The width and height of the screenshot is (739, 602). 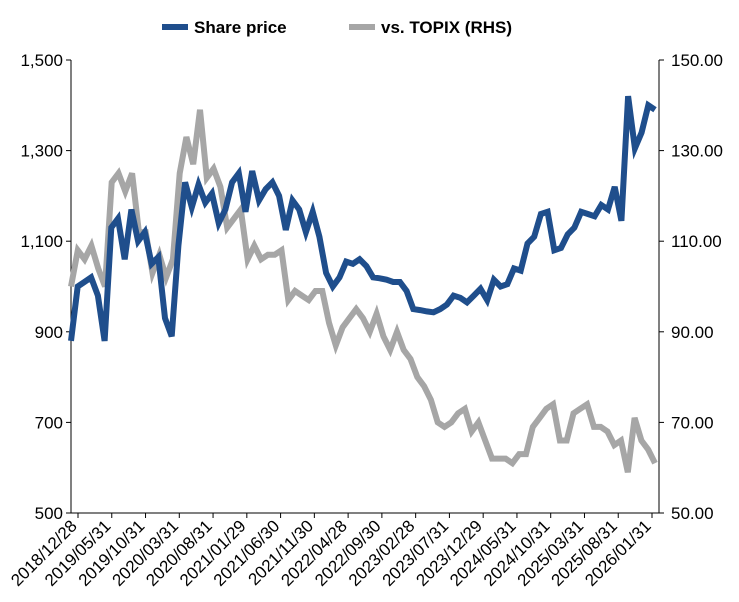 What do you see at coordinates (49, 332) in the screenshot?
I see `left-tick-label: 900` at bounding box center [49, 332].